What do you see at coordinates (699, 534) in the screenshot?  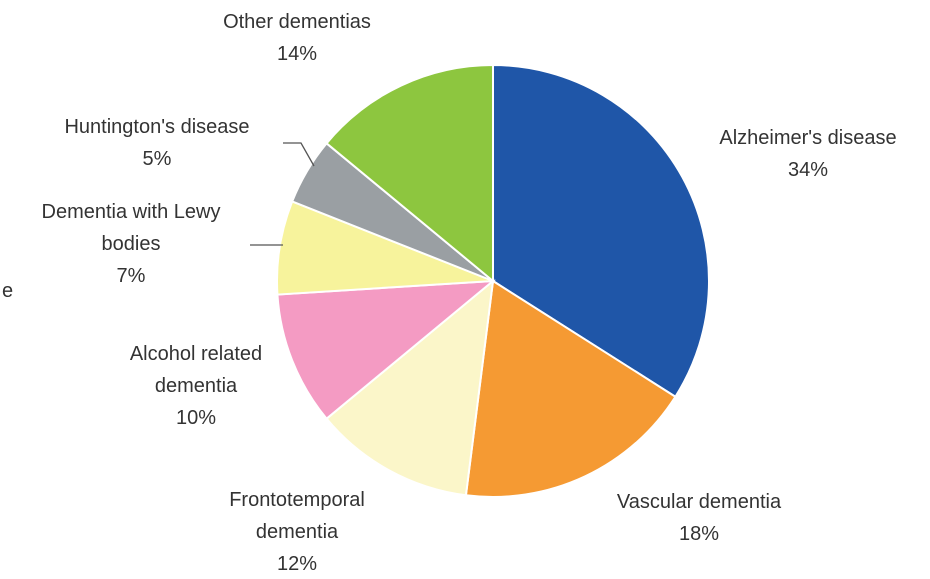 I see `value-label: 18%` at bounding box center [699, 534].